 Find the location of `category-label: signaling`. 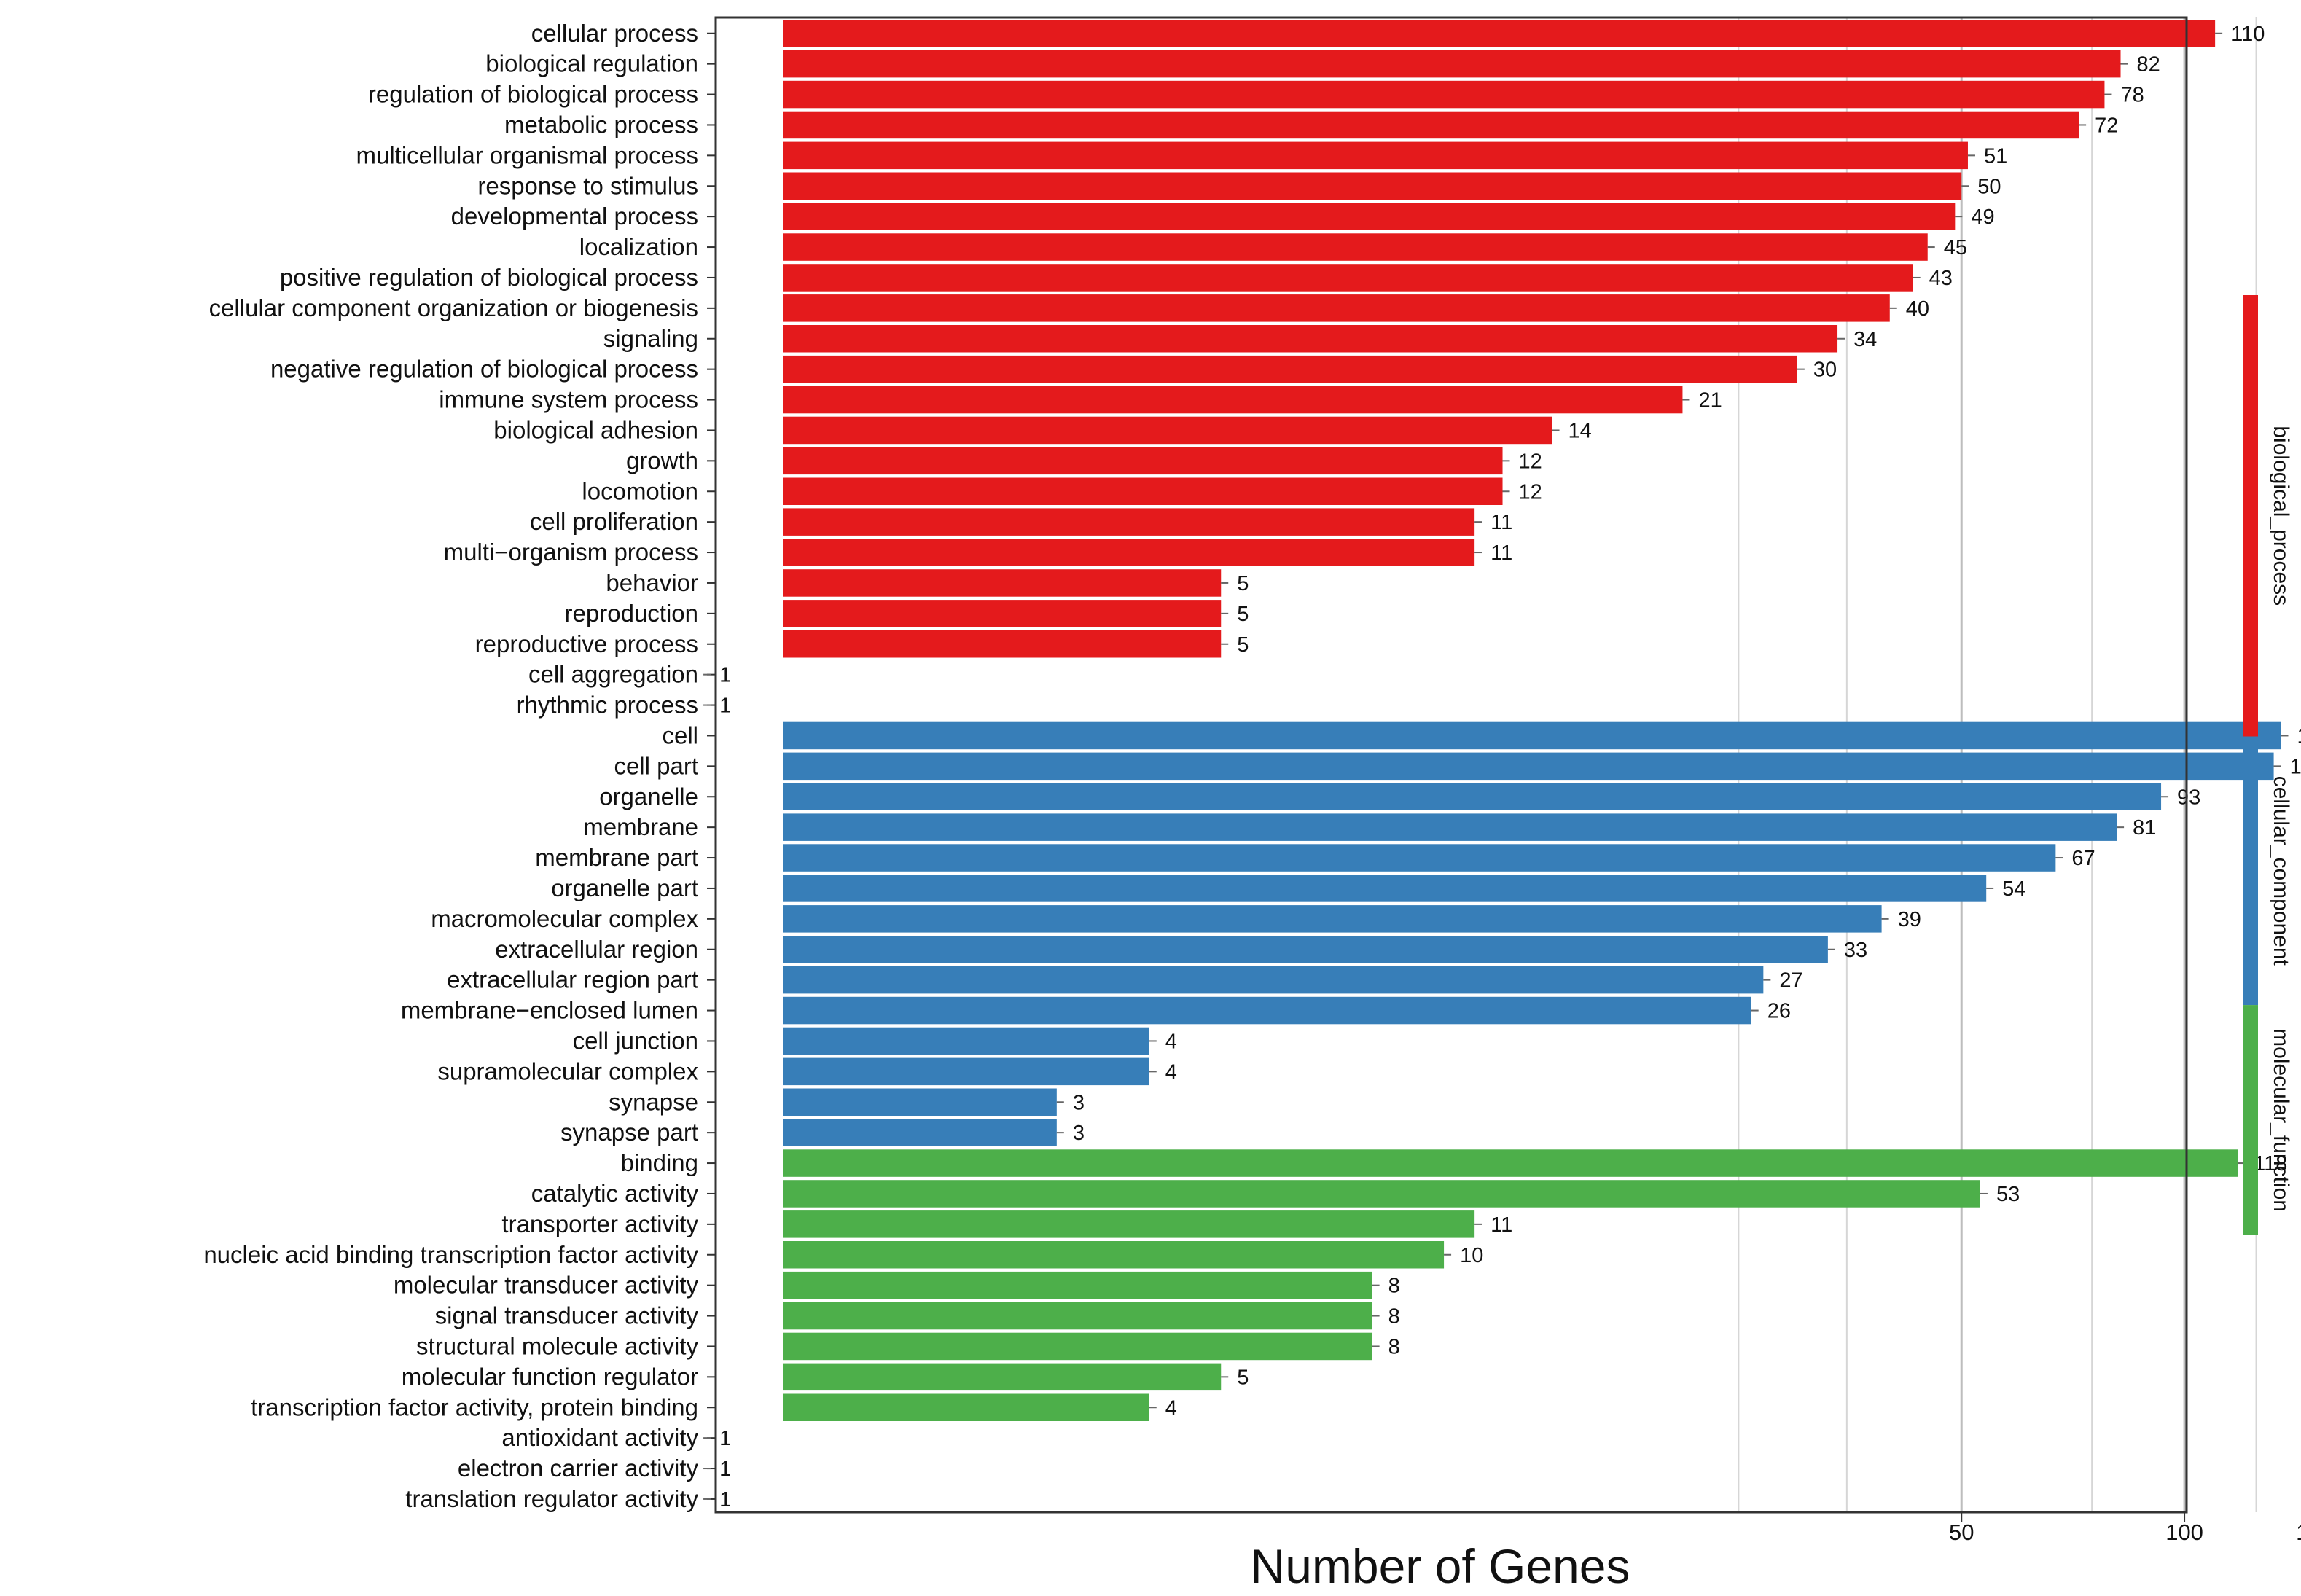

category-label: signaling is located at coordinates (650, 338).